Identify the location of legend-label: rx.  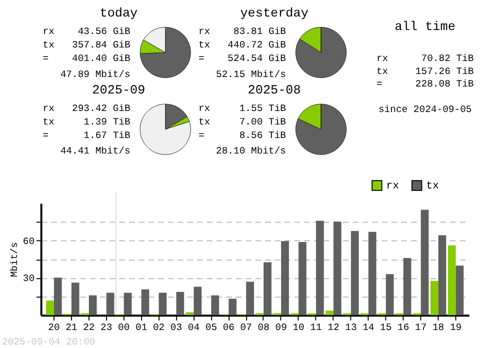
(393, 186).